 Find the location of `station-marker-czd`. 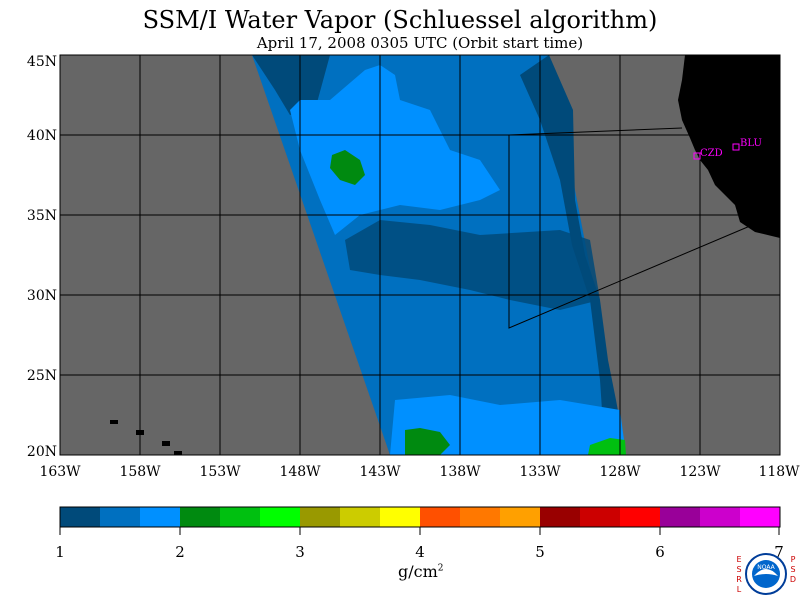

station-marker-czd is located at coordinates (697, 156).